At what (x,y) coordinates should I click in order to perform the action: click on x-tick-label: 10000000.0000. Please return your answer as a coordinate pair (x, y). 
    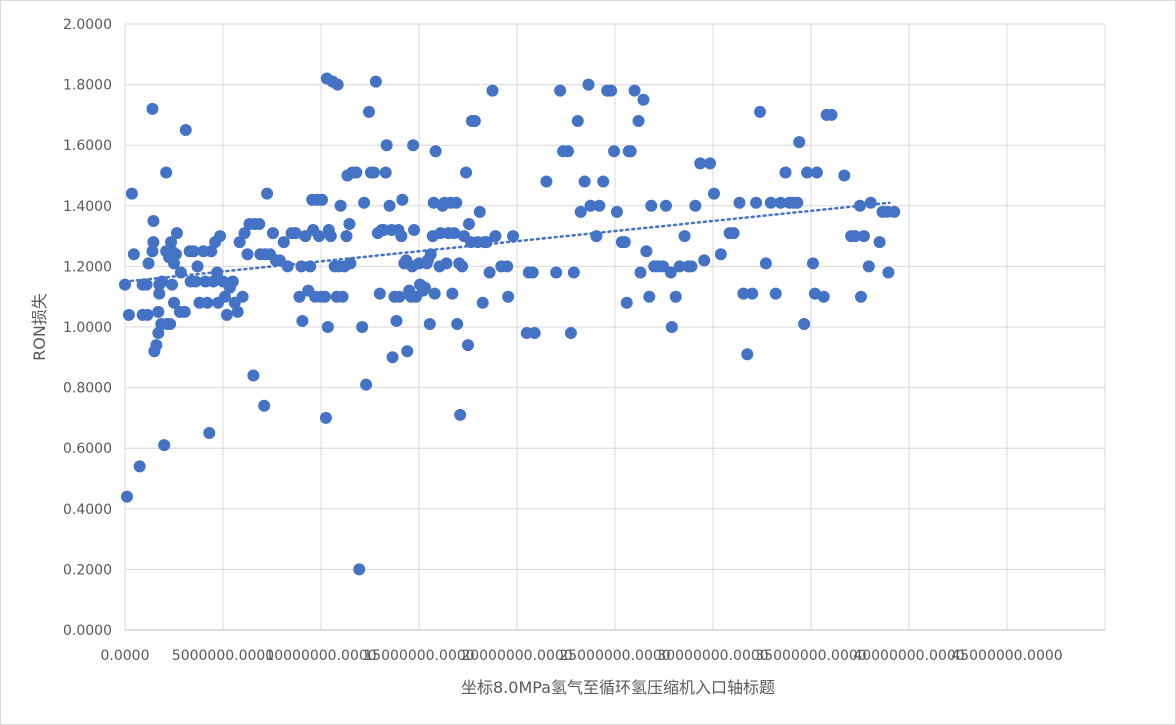
    Looking at the image, I should click on (320, 656).